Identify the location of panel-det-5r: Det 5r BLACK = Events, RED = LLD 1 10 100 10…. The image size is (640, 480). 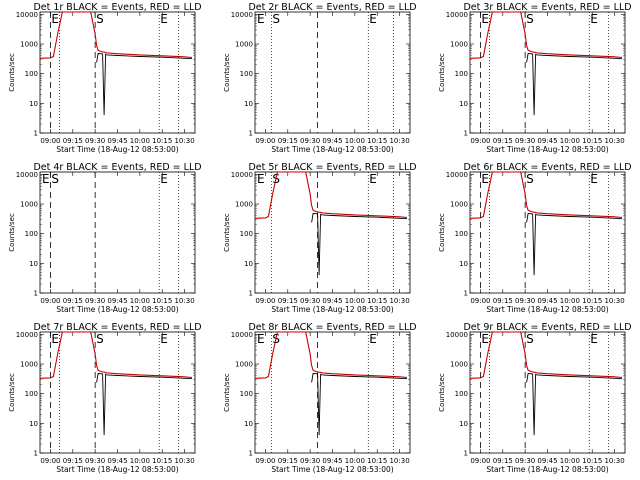
(320, 238).